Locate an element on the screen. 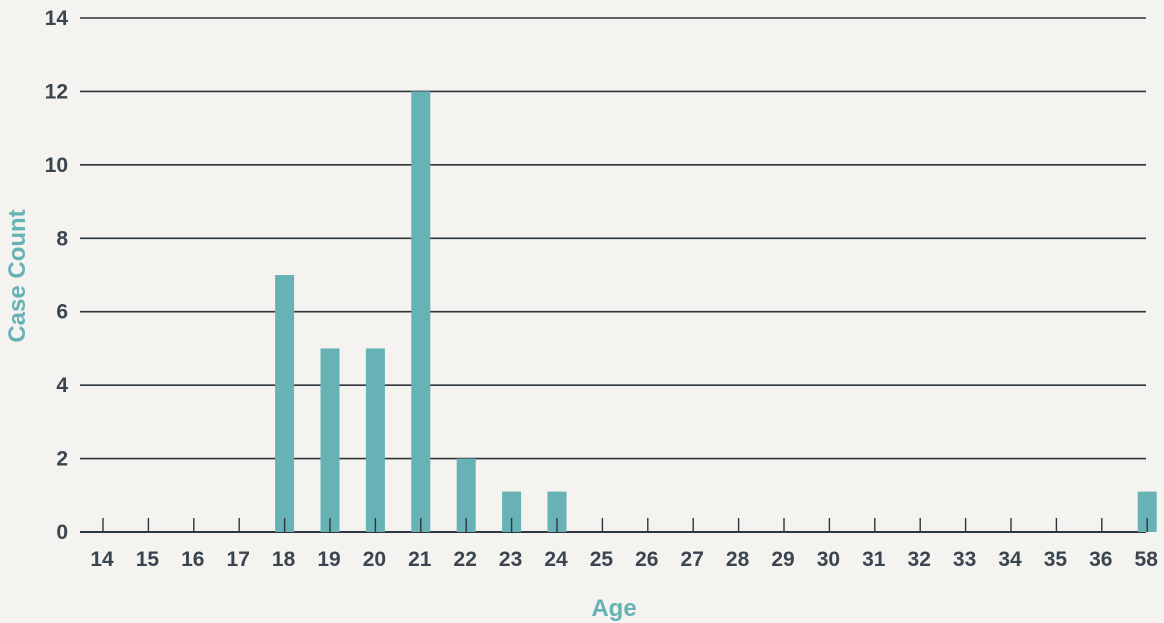 Image resolution: width=1164 pixels, height=623 pixels. x-tick-label: 19 is located at coordinates (328, 559).